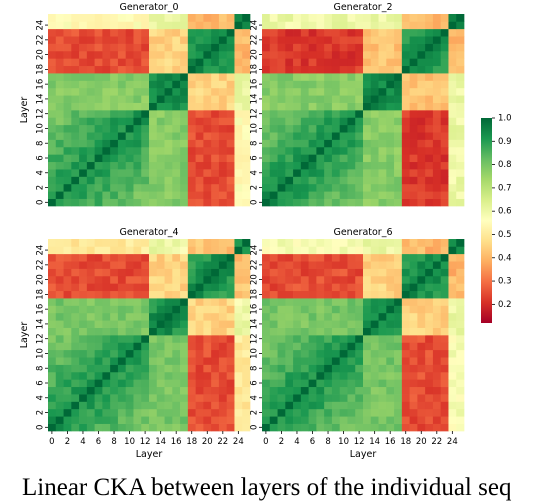 This screenshot has height=502, width=546. Describe the element at coordinates (41, 202) in the screenshot. I see `y-tick-label: 0` at that location.